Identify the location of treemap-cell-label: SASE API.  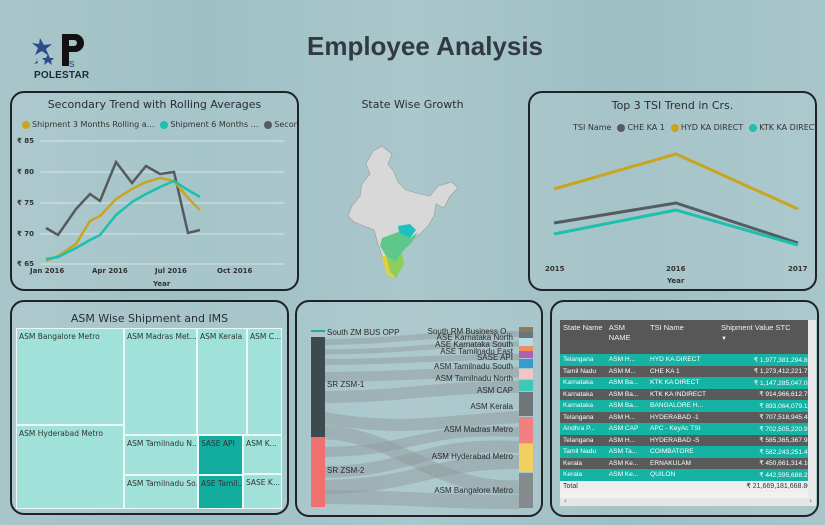
(218, 443).